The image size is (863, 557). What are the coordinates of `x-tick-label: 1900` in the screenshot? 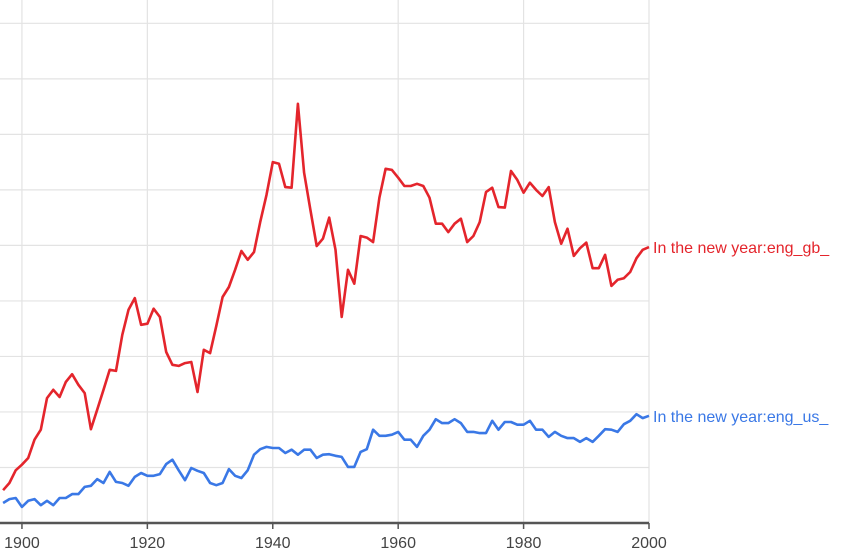 It's located at (22, 543).